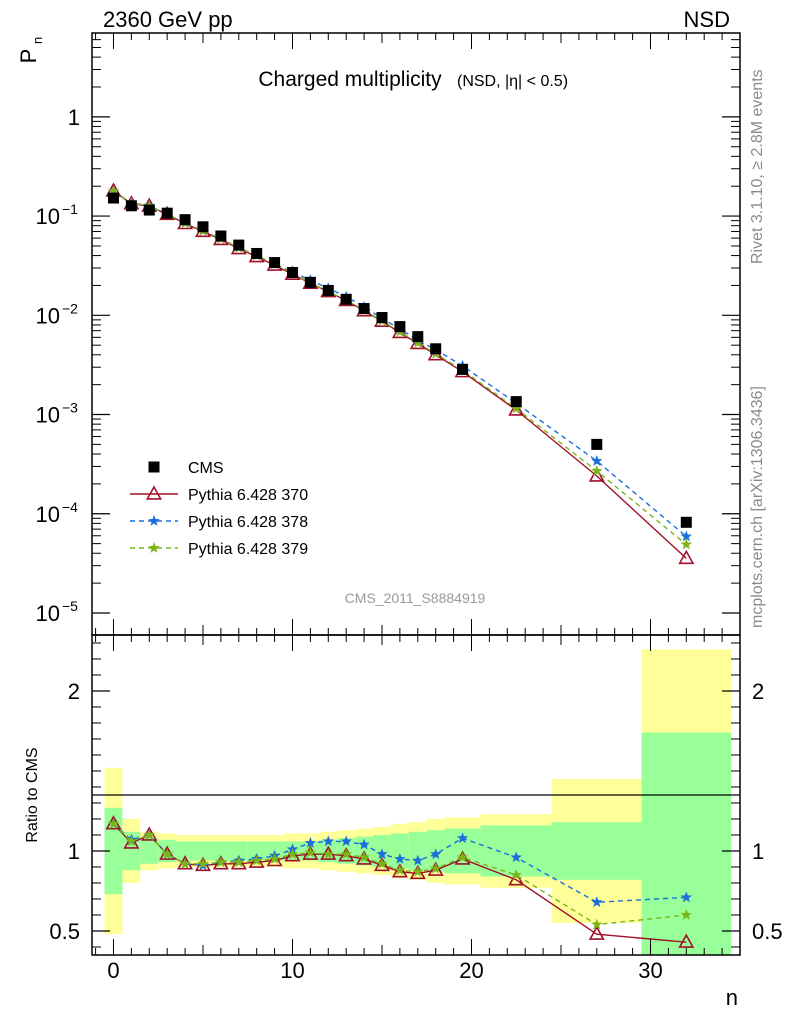 Image resolution: width=786 pixels, height=1024 pixels. I want to click on ratio-ytick-label-left-0: 0.5, so click(64, 931).